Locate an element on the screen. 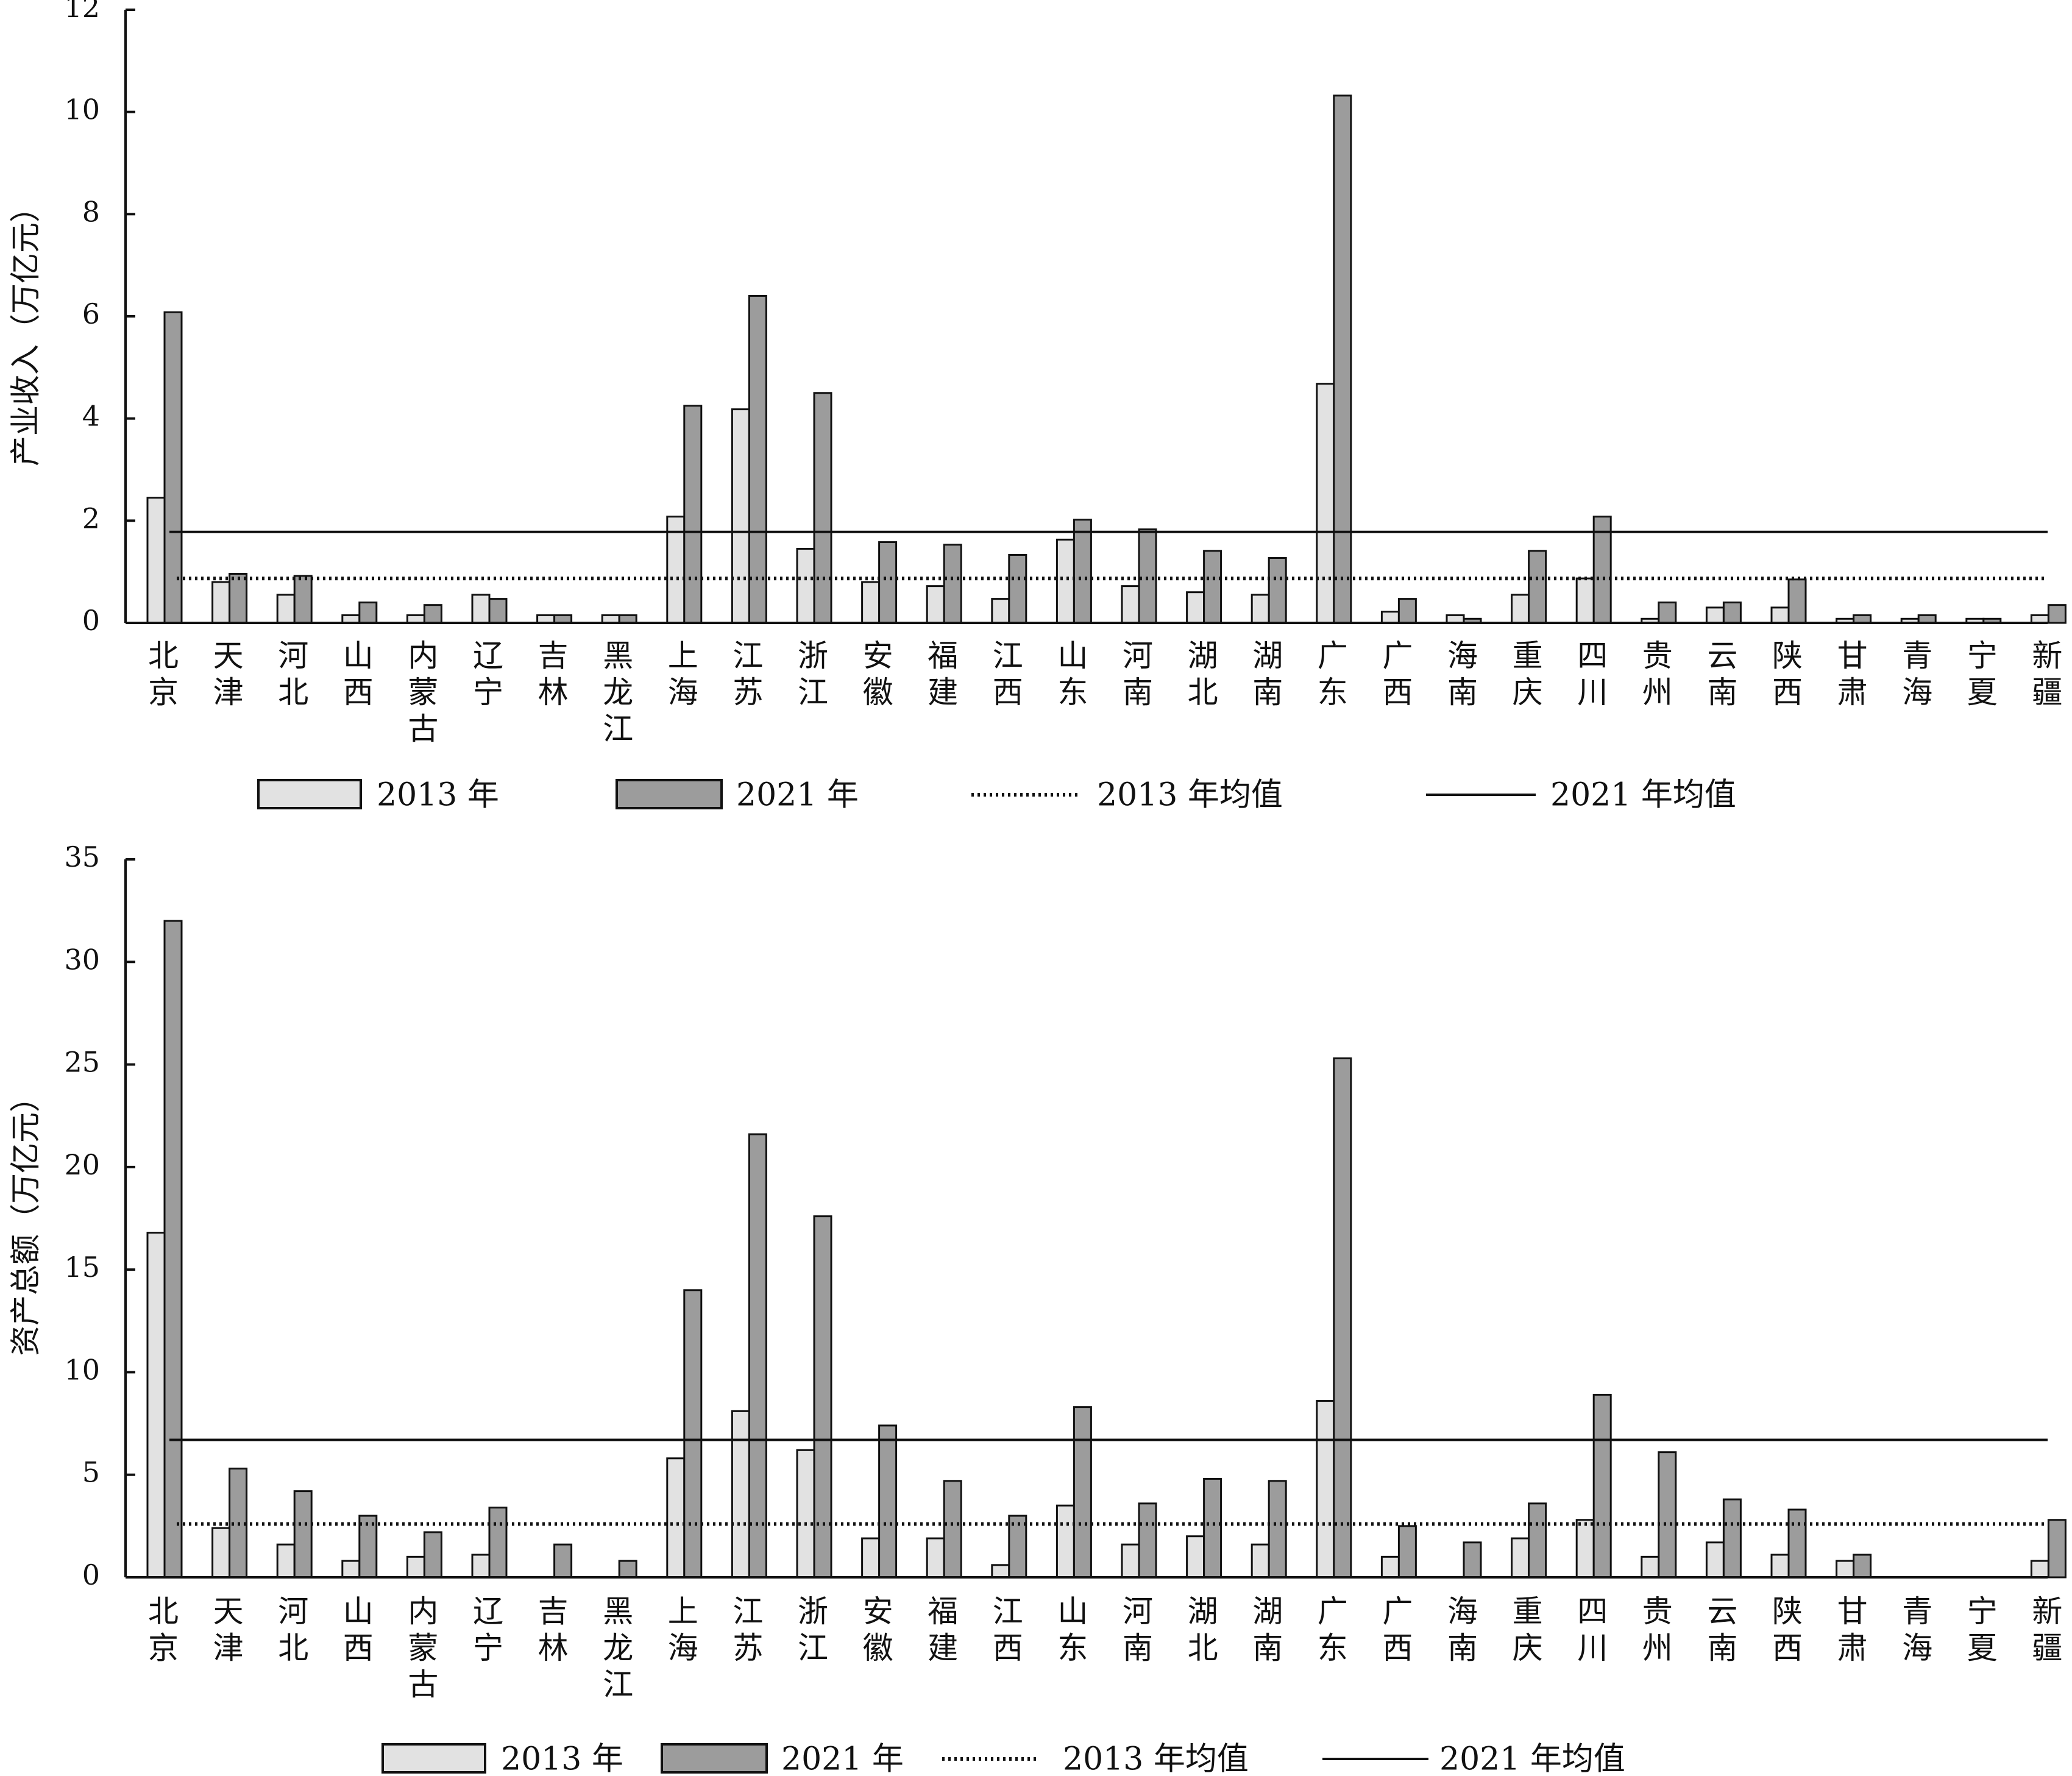 The height and width of the screenshot is (1776, 2072). category-label-12-0: 福 is located at coordinates (943, 1611).